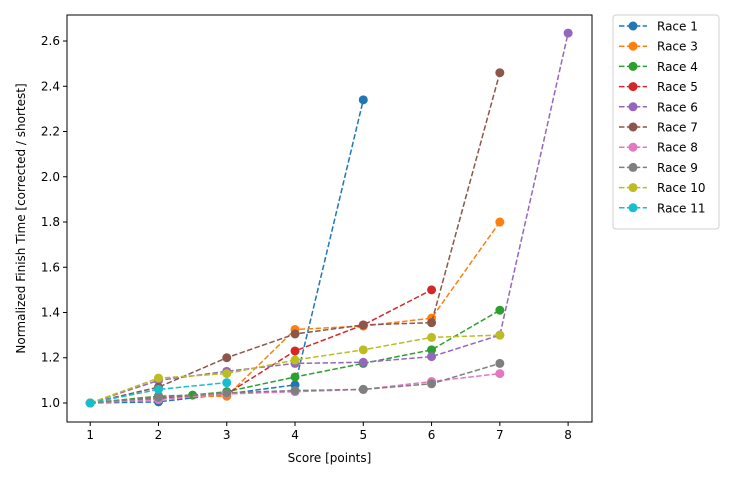  I want to click on y-tick-label: 2.0, so click(50, 177).